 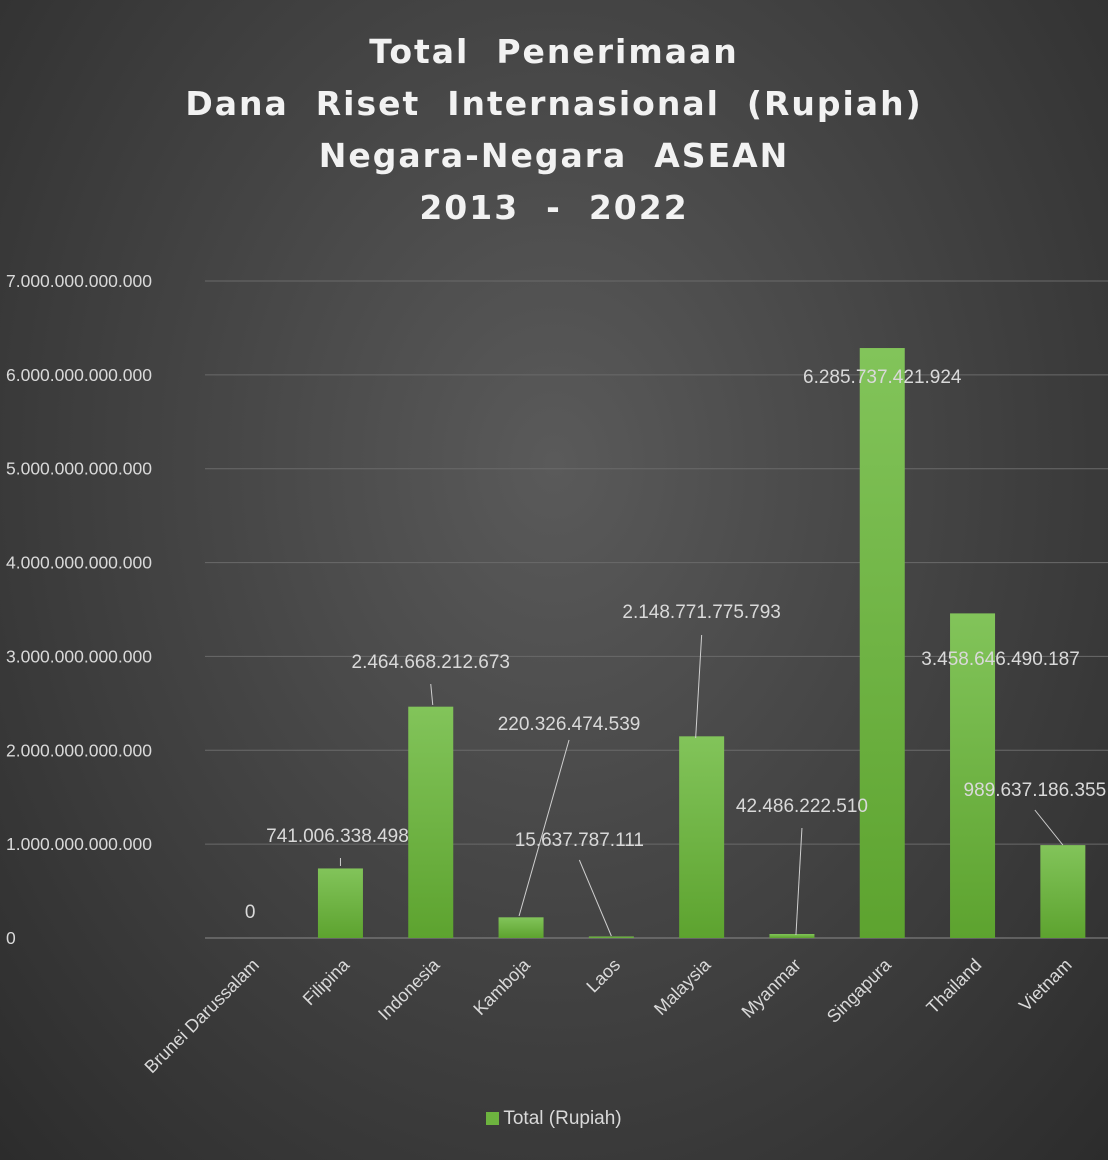 What do you see at coordinates (554, 155) in the screenshot?
I see `chart-title-line-3: Negara-Negara ASEAN` at bounding box center [554, 155].